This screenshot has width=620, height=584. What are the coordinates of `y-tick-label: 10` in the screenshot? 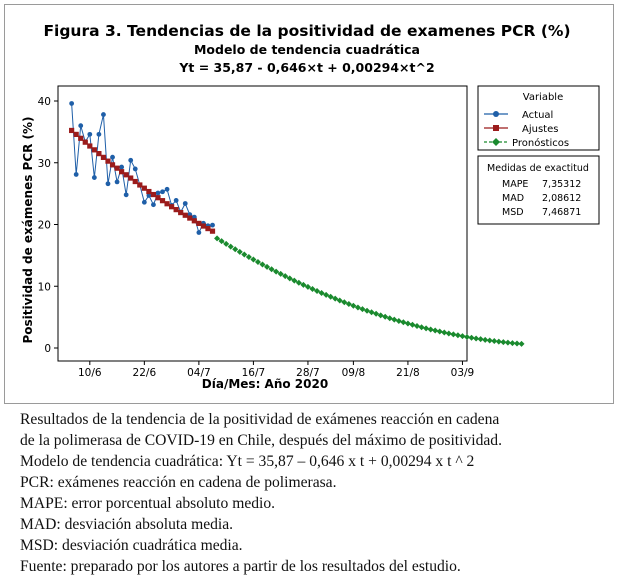 It's located at (44, 287).